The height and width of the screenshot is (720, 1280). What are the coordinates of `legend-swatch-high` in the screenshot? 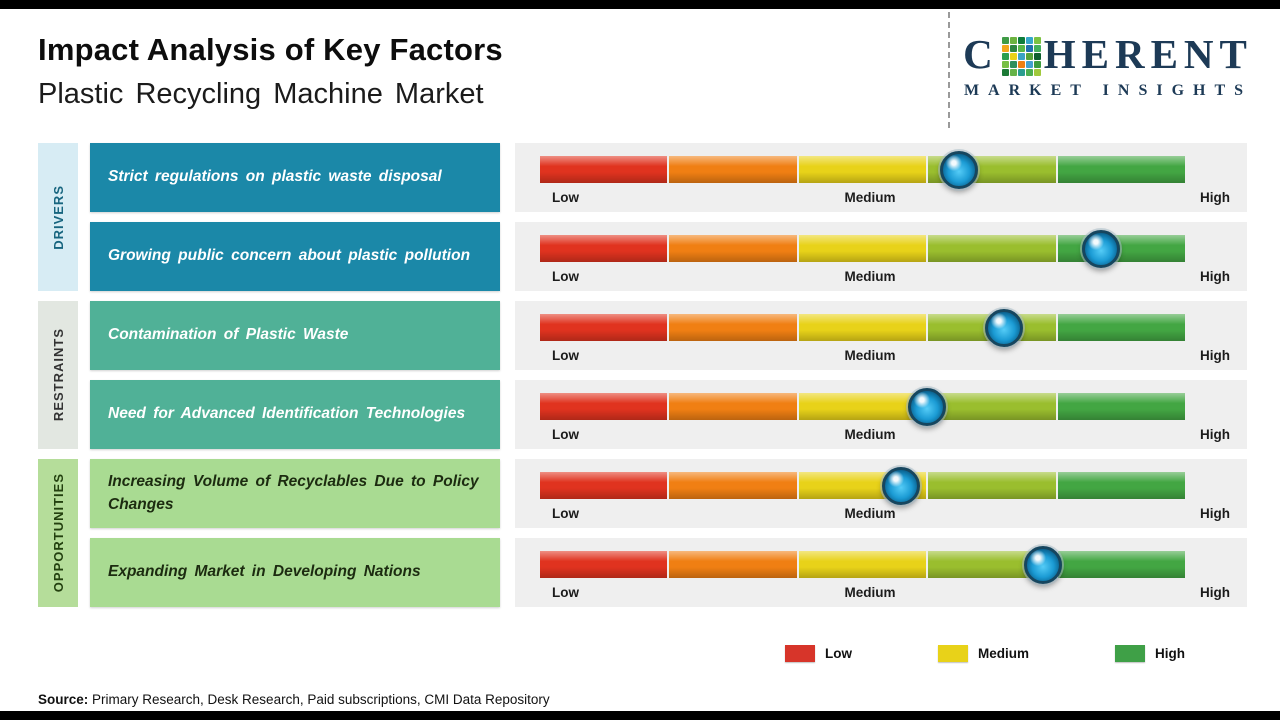 It's located at (1130, 653).